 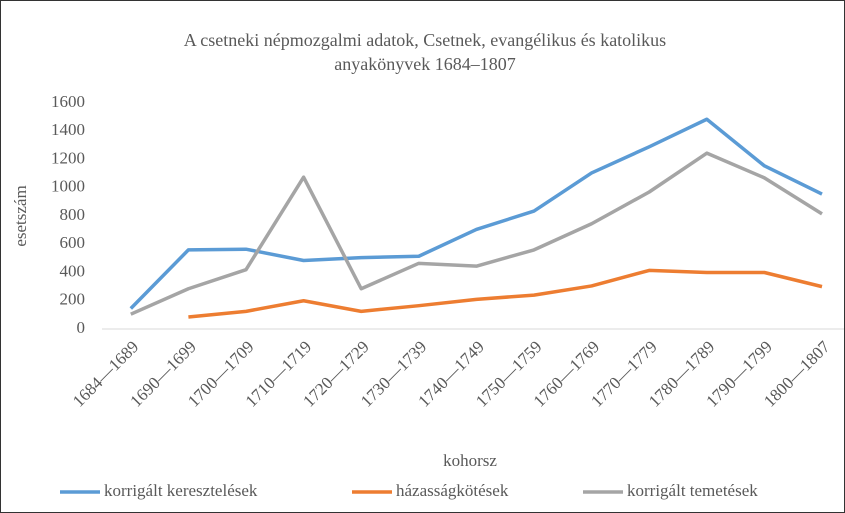 What do you see at coordinates (73, 270) in the screenshot?
I see `y-tick-label: 400` at bounding box center [73, 270].